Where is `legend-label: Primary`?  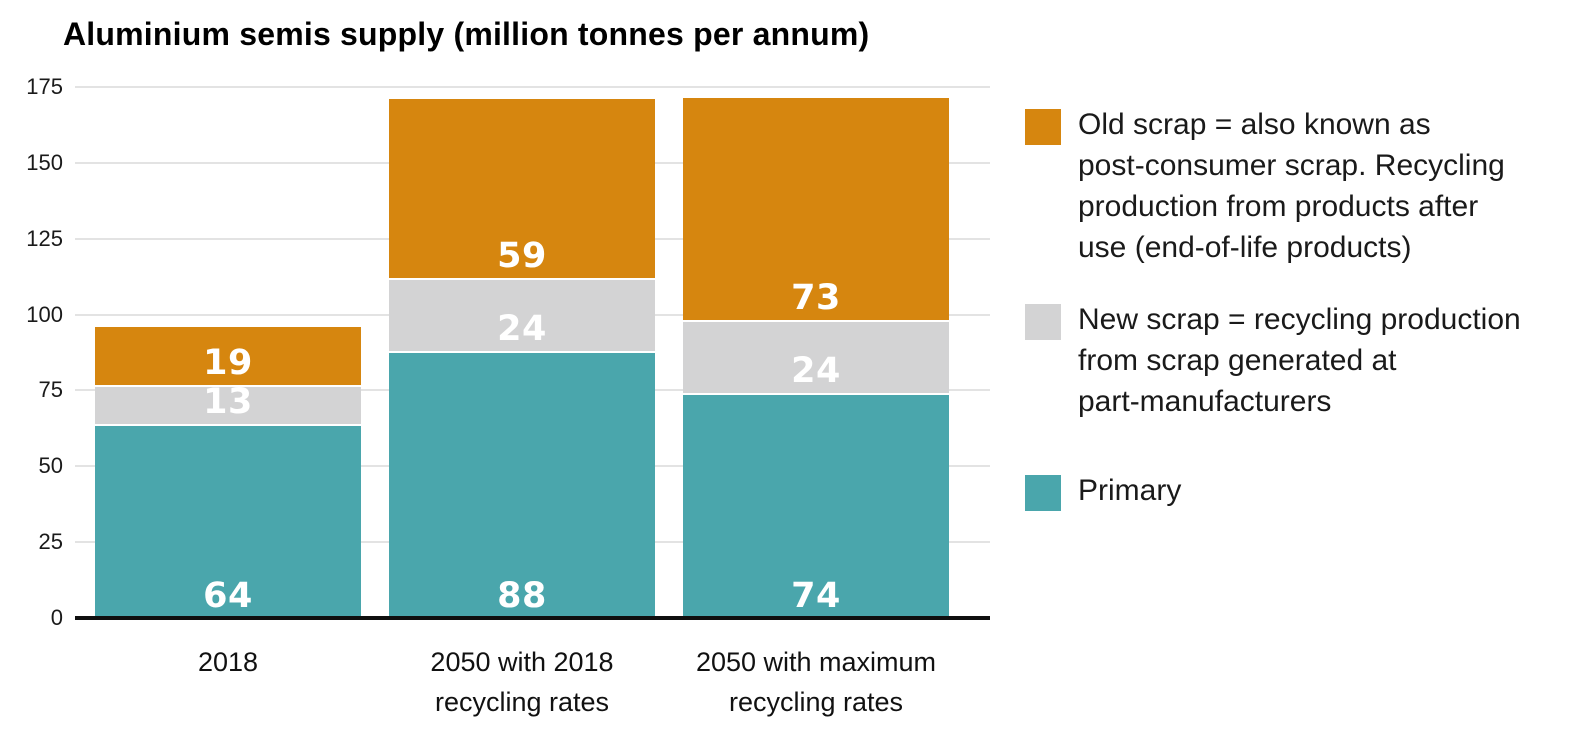 legend-label: Primary is located at coordinates (1129, 490).